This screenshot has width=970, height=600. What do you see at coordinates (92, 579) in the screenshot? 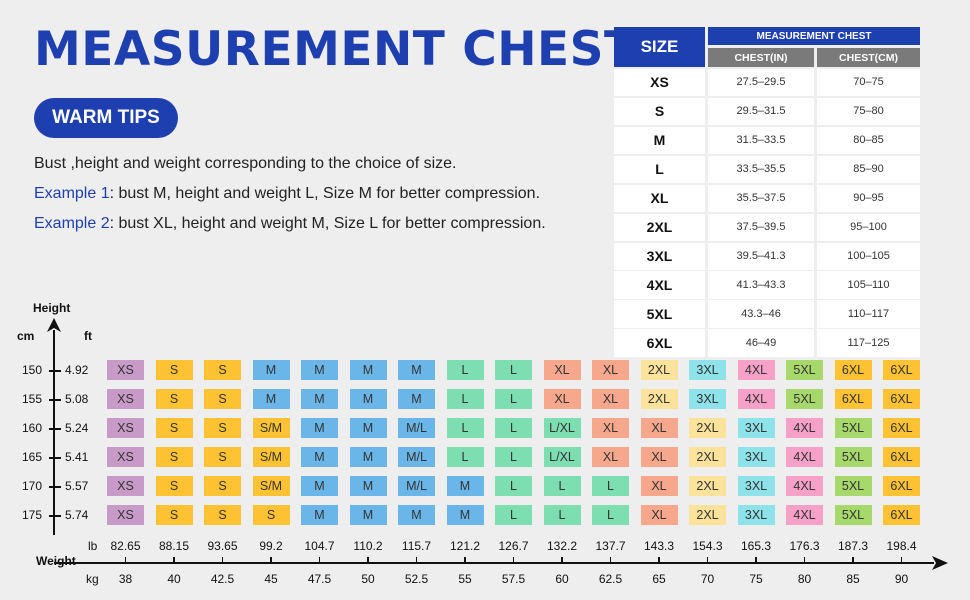
I see `kg-label: kg` at bounding box center [92, 579].